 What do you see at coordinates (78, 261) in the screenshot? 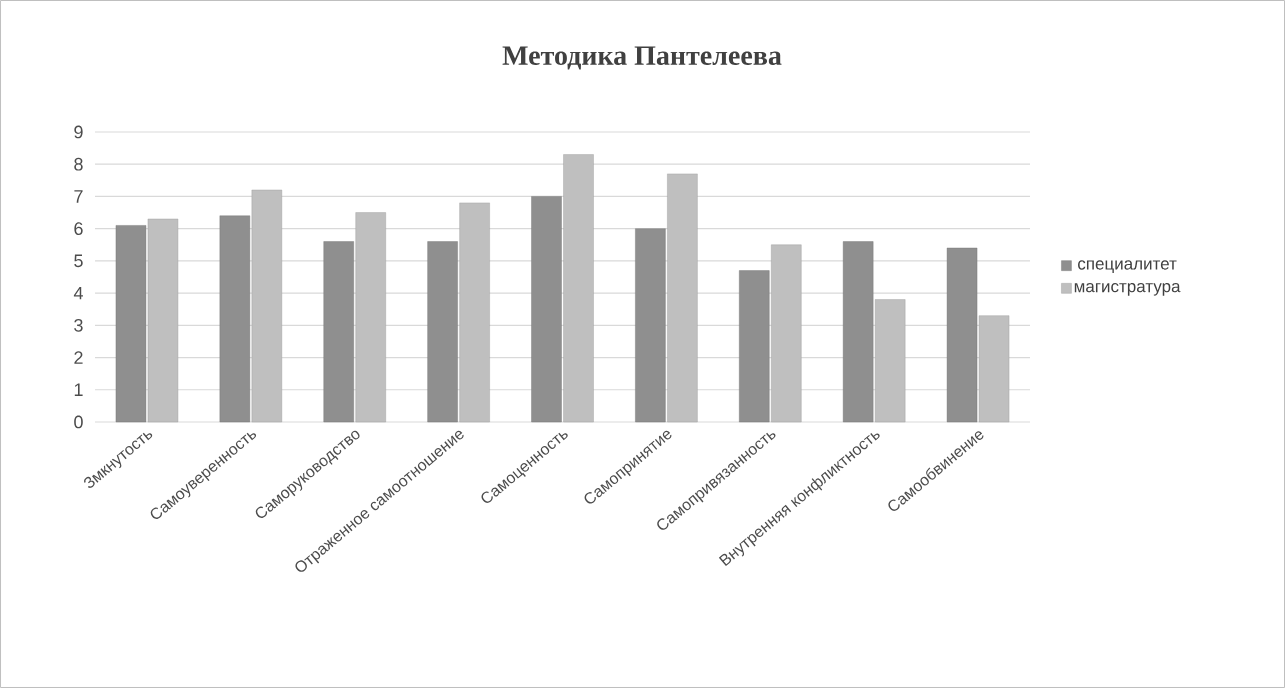
I see `y-tick-label: 5` at bounding box center [78, 261].